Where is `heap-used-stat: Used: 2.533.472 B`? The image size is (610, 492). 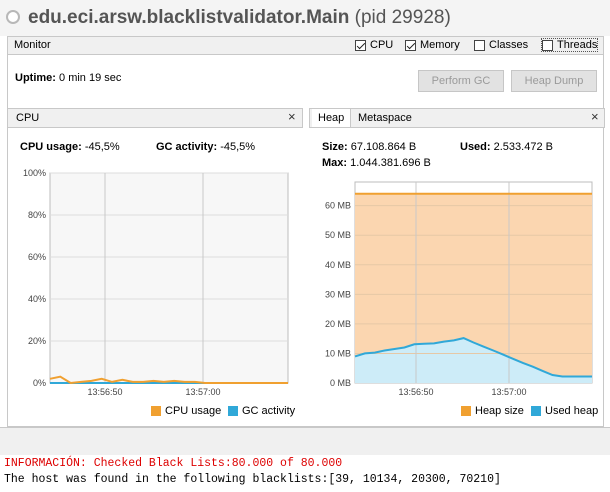
heap-used-stat: Used: 2.533.472 B is located at coordinates (506, 147).